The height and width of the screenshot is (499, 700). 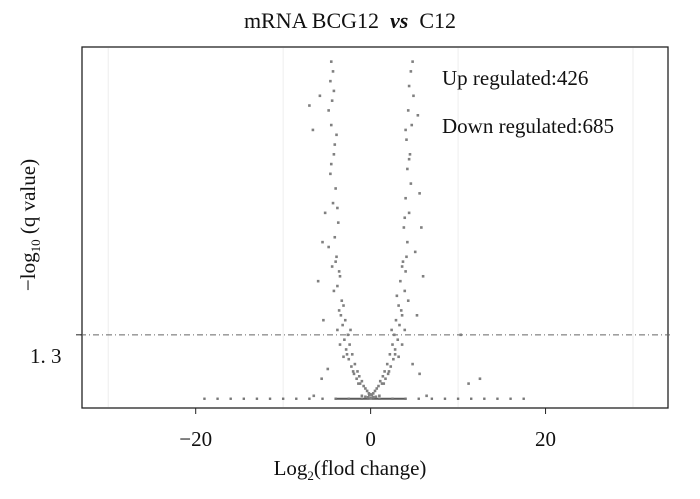 I want to click on down-regulated-annotation: Down regulated:685, so click(x=528, y=126).